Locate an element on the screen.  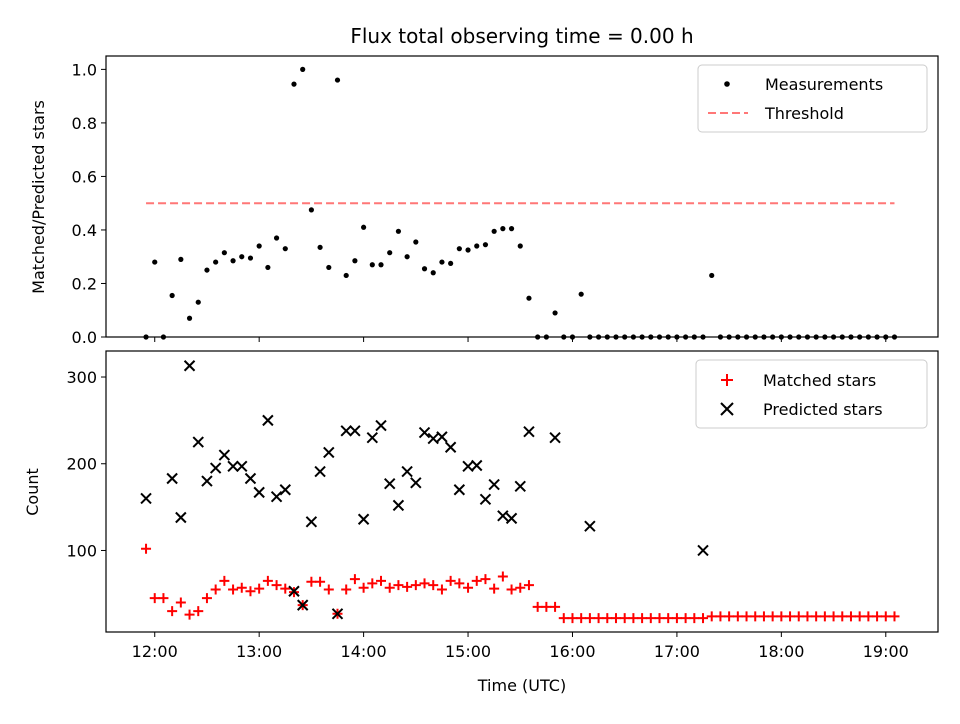
legend-measurements-label: Measurements is located at coordinates (824, 84).